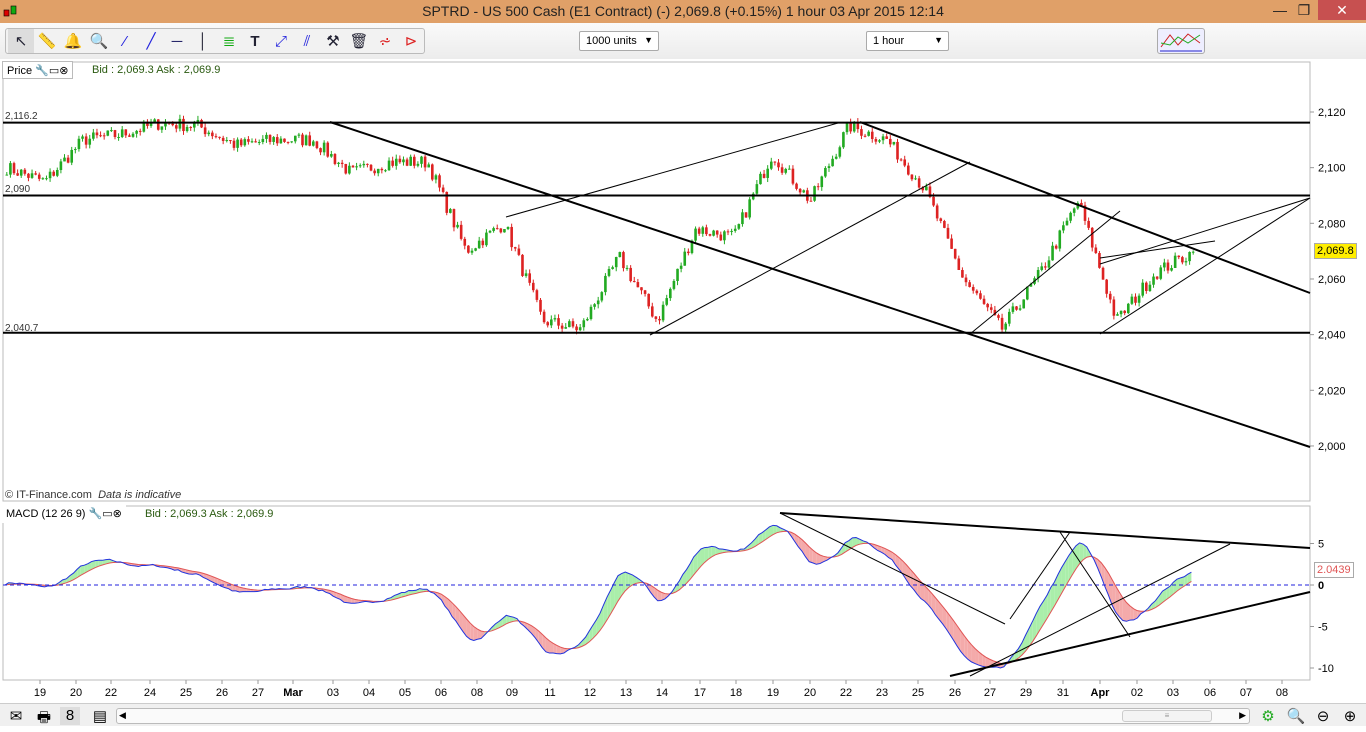 Image resolution: width=1366 pixels, height=732 pixels. What do you see at coordinates (125, 41) in the screenshot?
I see `line-icon: ⁄` at bounding box center [125, 41].